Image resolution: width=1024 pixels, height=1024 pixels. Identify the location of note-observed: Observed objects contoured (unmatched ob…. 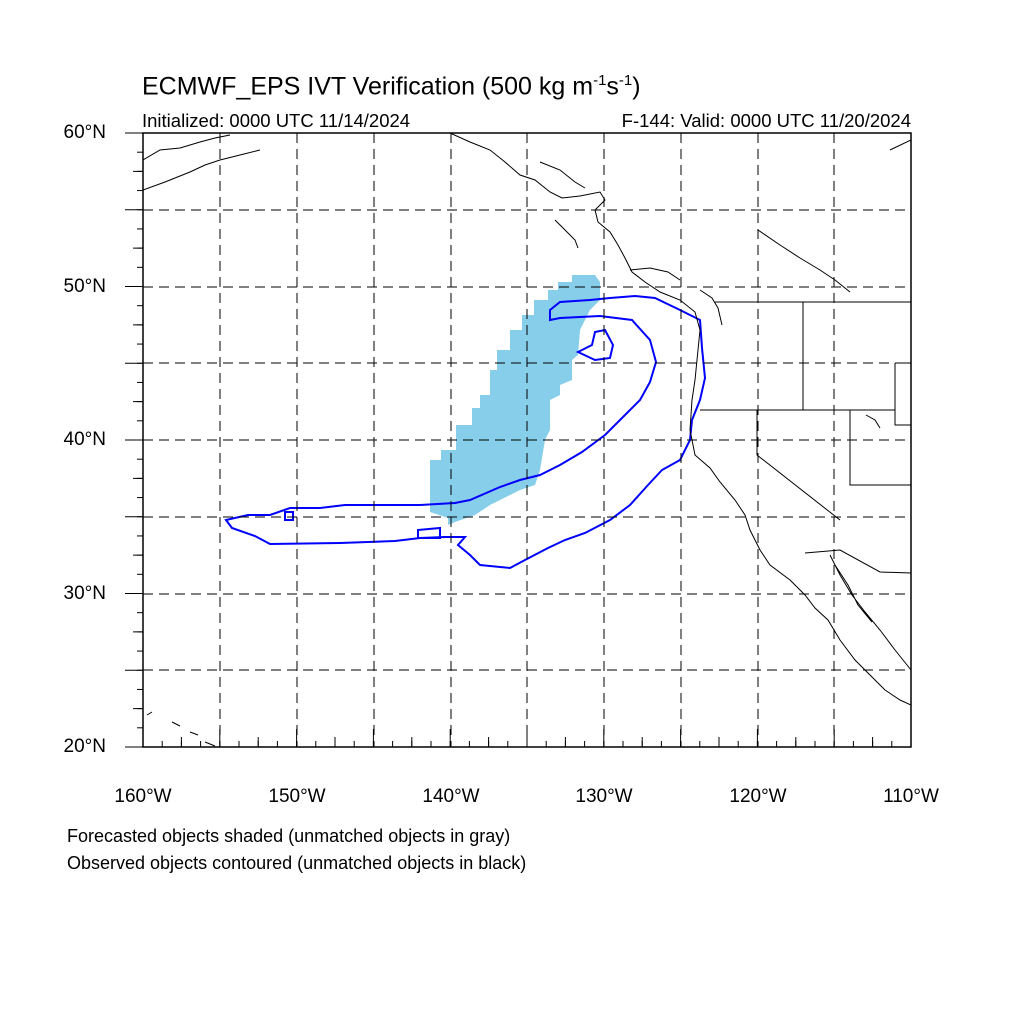
(297, 863).